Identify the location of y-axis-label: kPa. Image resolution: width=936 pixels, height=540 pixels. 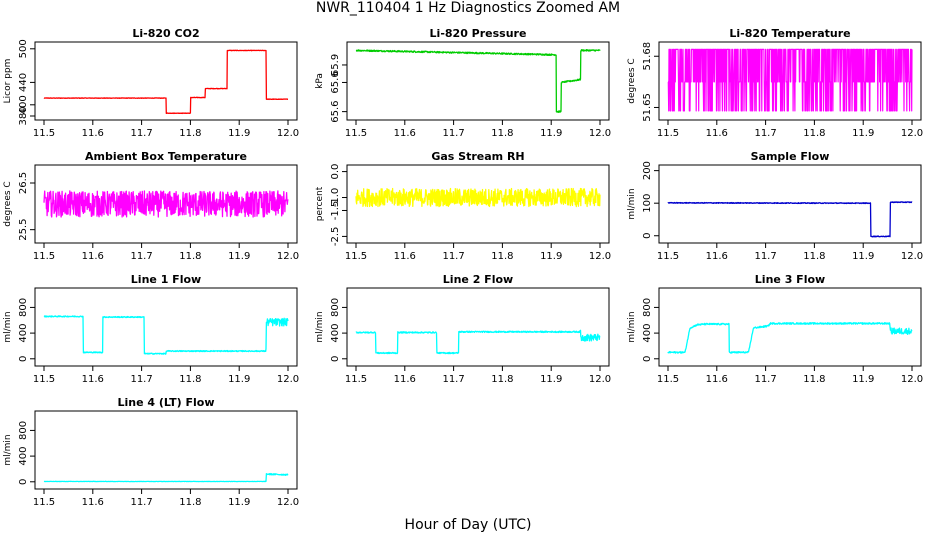
(320, 81).